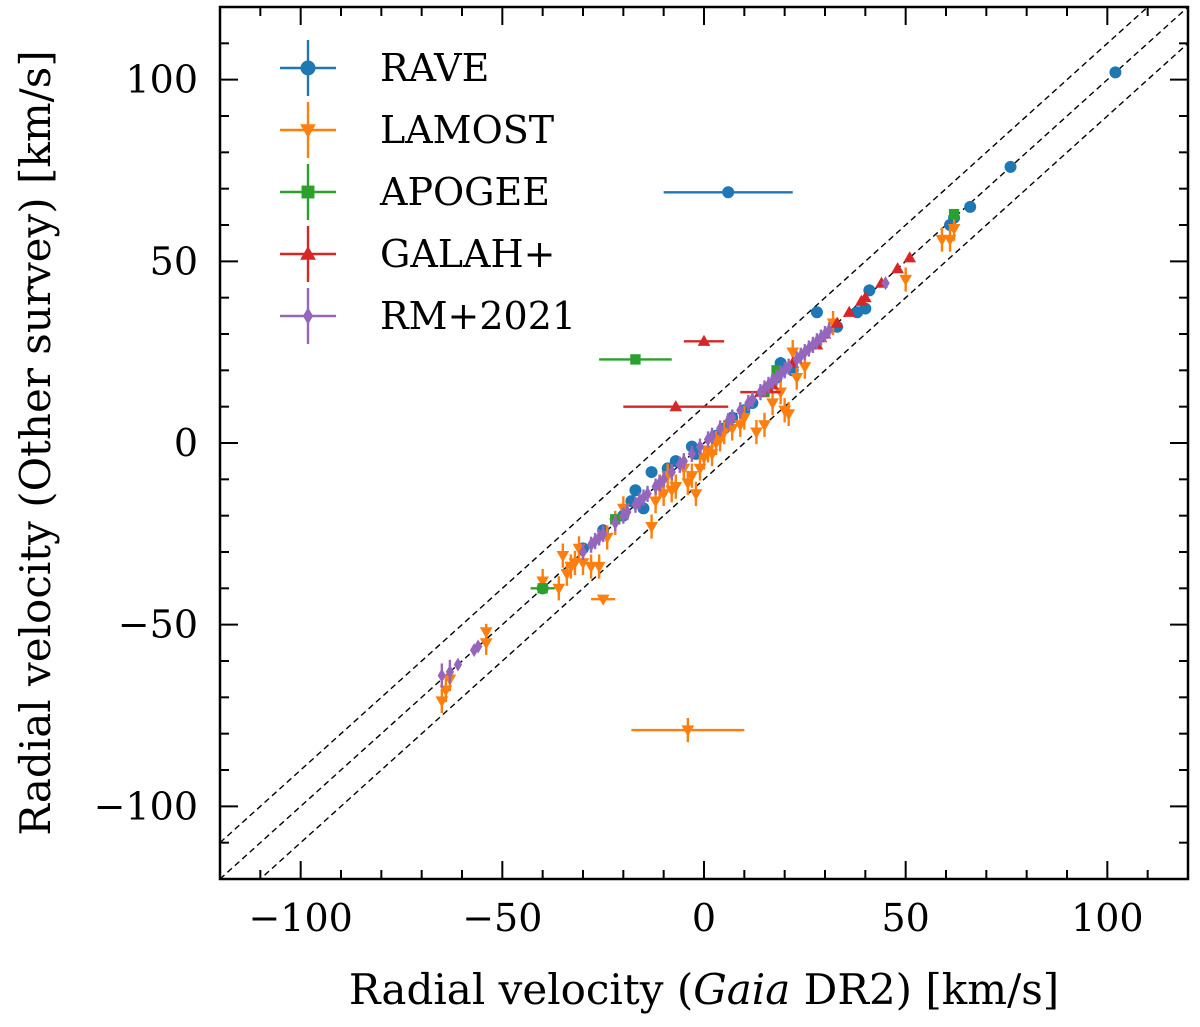 This screenshot has height=1027, width=1200. I want to click on legend: RAVE LAMOST APOGEE GALAH+ RM+2021, so click(428, 192).